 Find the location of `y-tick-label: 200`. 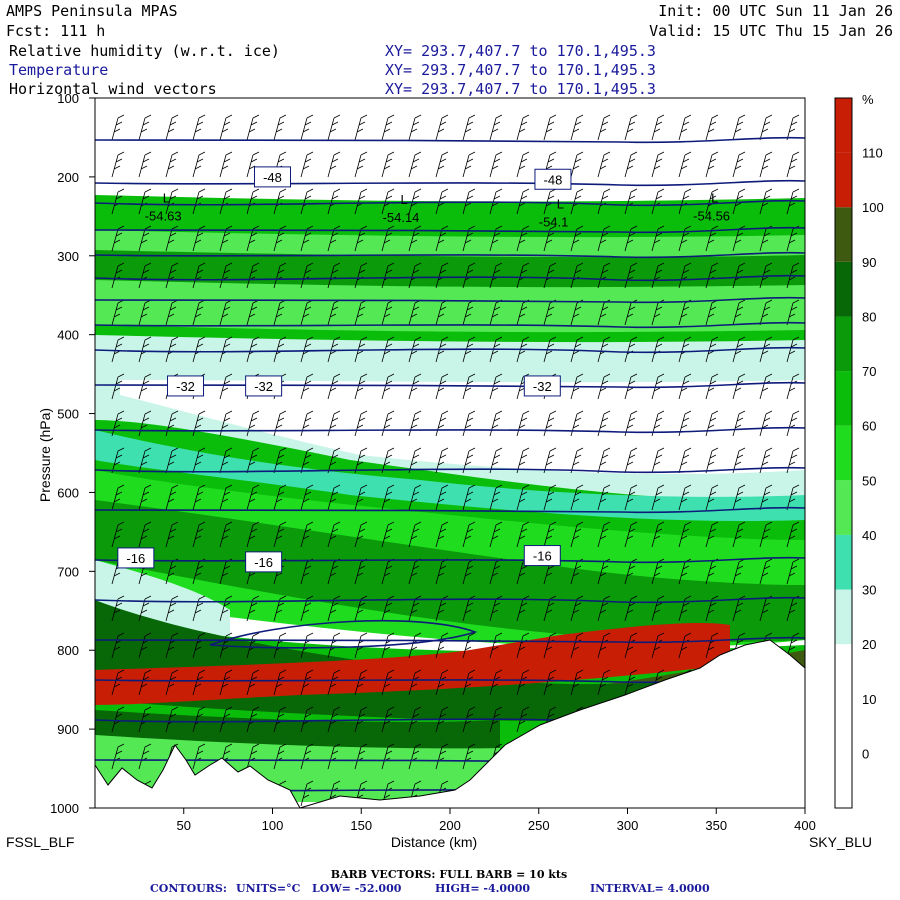

y-tick-label: 200 is located at coordinates (68, 177).